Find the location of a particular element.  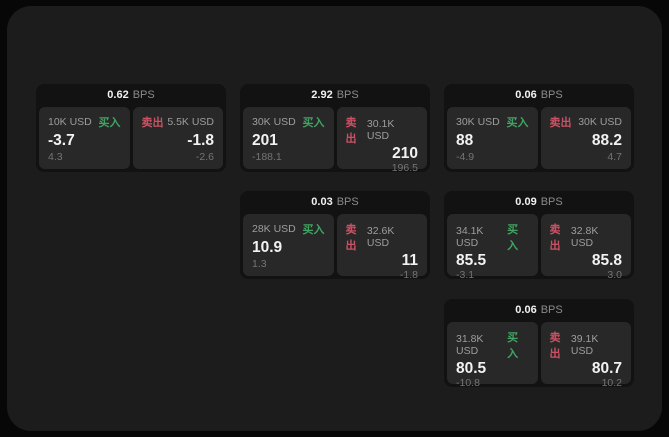

buy-delta: -3.1 is located at coordinates (465, 274).